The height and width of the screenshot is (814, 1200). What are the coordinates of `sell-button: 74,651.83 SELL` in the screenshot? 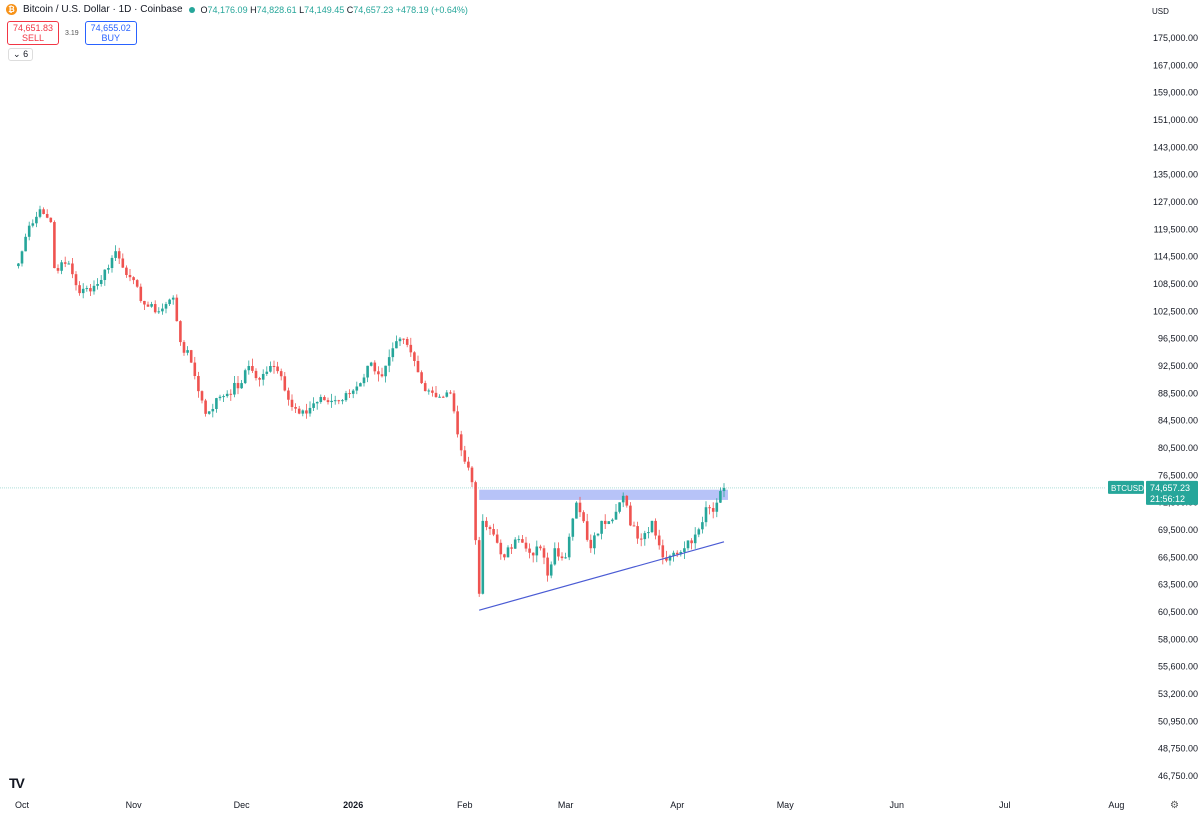 It's located at (33, 33).